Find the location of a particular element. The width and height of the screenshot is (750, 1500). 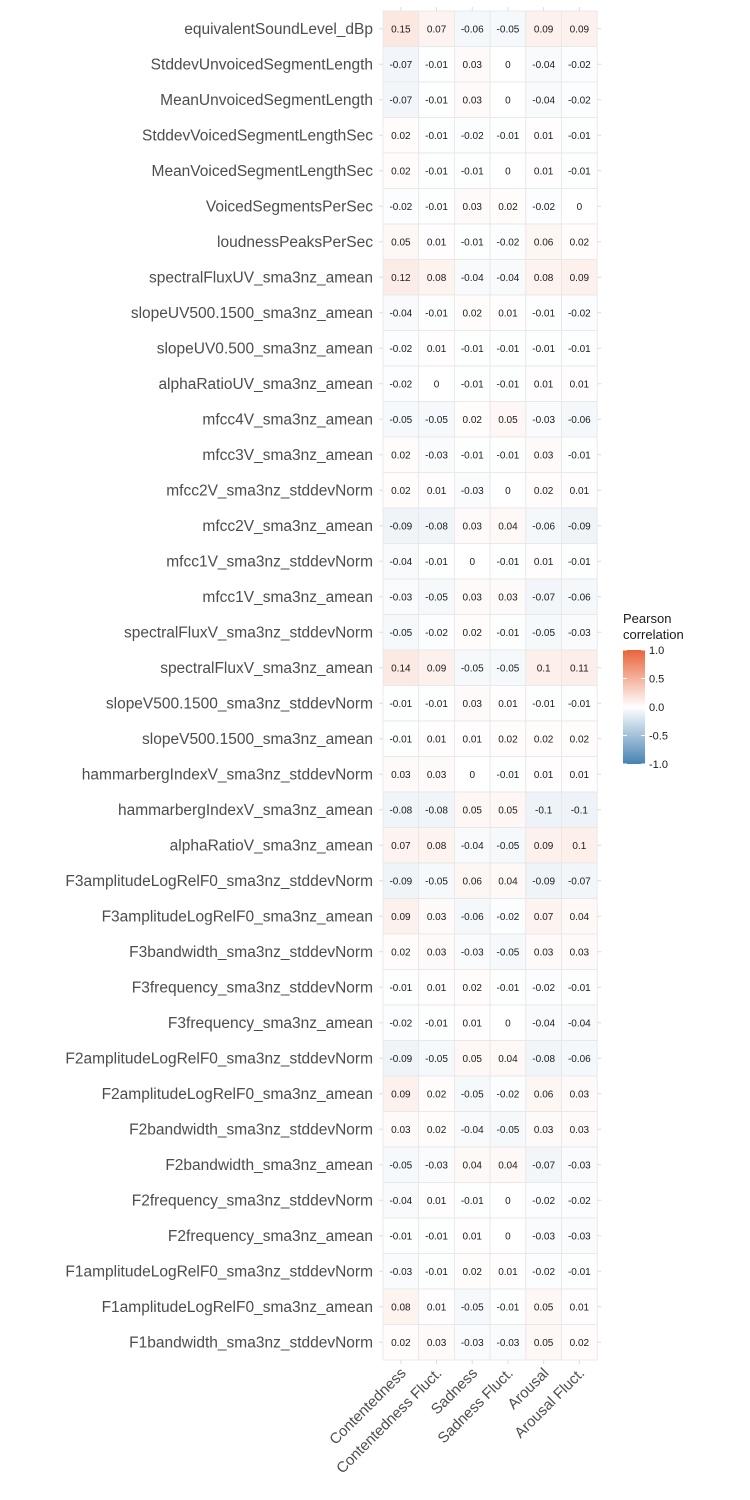

cell-value-label: 0 is located at coordinates (508, 491).